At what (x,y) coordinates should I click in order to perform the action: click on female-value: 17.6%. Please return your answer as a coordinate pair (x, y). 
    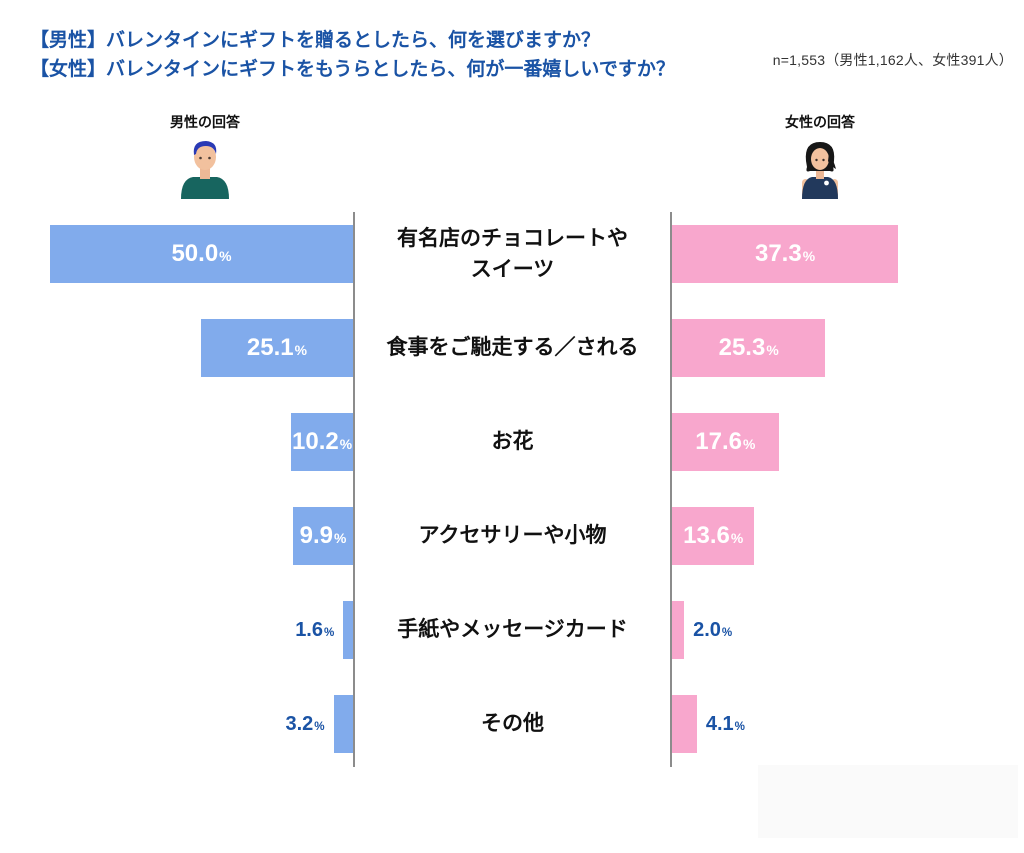
    Looking at the image, I should click on (725, 441).